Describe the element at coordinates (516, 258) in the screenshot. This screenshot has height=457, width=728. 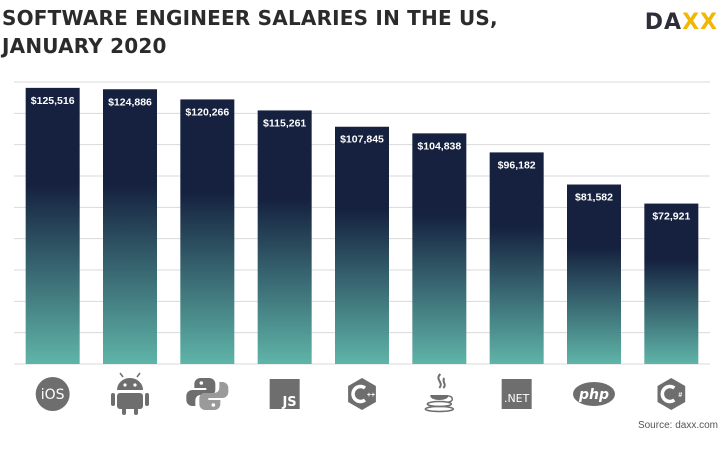
I see `bar-dotnet` at that location.